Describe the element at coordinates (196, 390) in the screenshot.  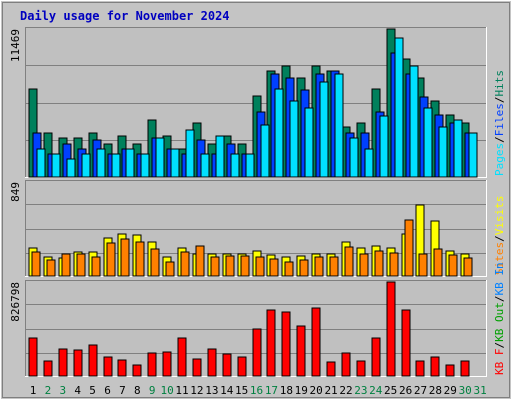
I see `day-label-12: 12` at that location.